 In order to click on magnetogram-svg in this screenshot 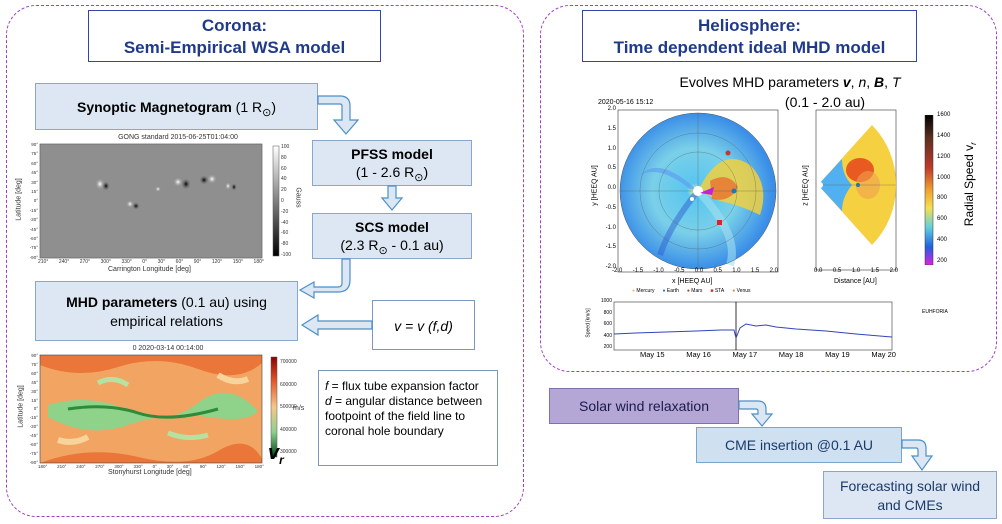, I will do `click(159, 201)`.